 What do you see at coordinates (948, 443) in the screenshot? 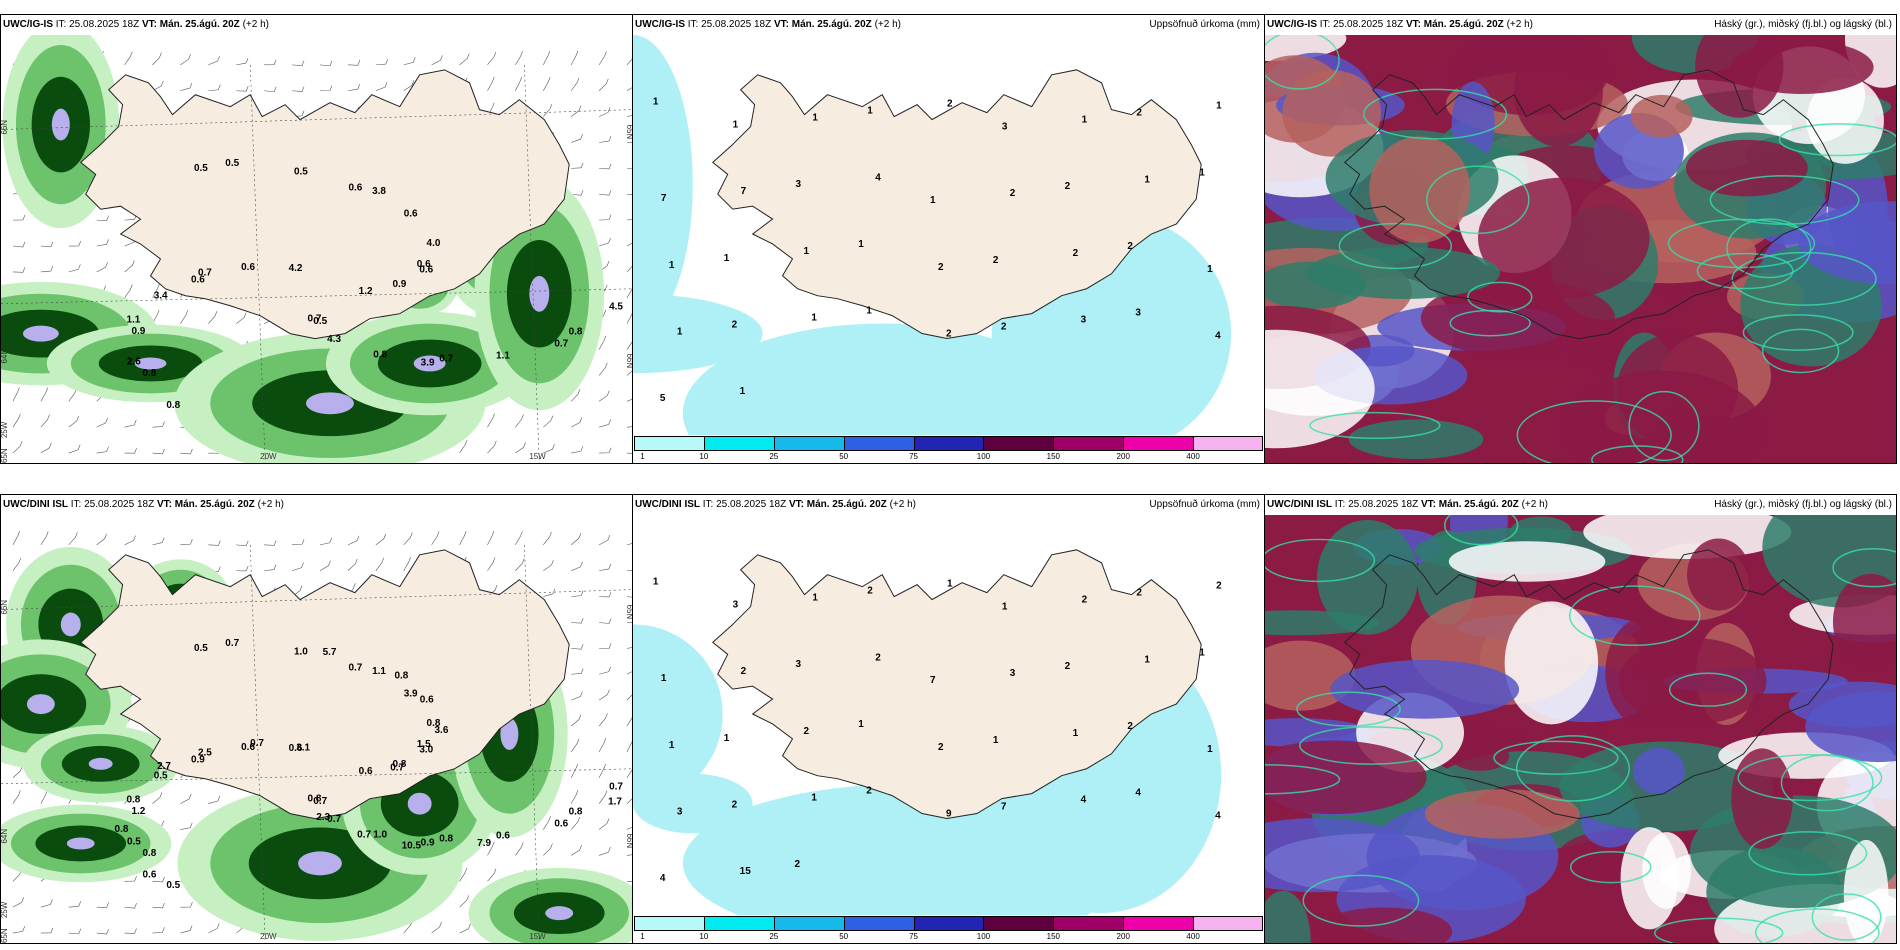
I see `colorbar-frame` at bounding box center [948, 443].